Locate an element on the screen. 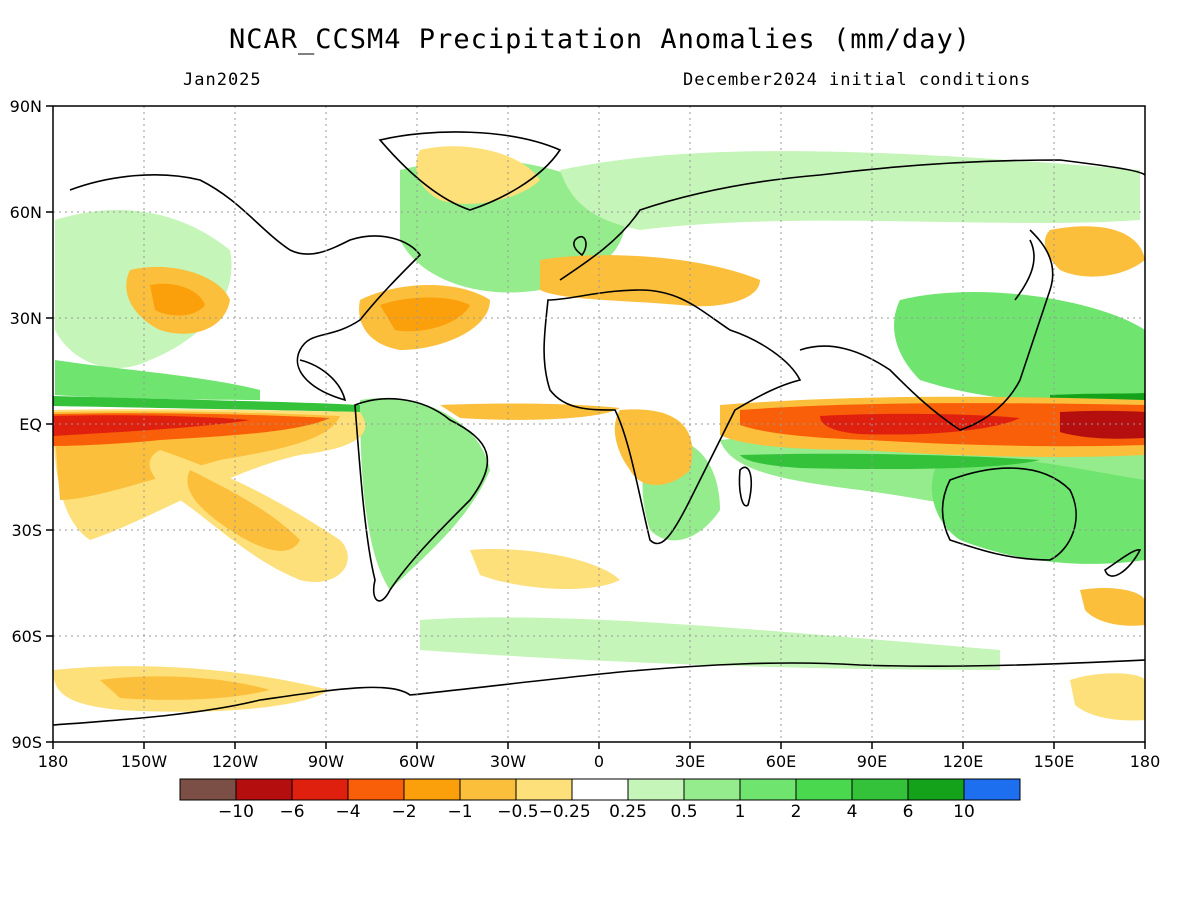 The image size is (1200, 900). x-tick-label: 150E is located at coordinates (1054, 761).